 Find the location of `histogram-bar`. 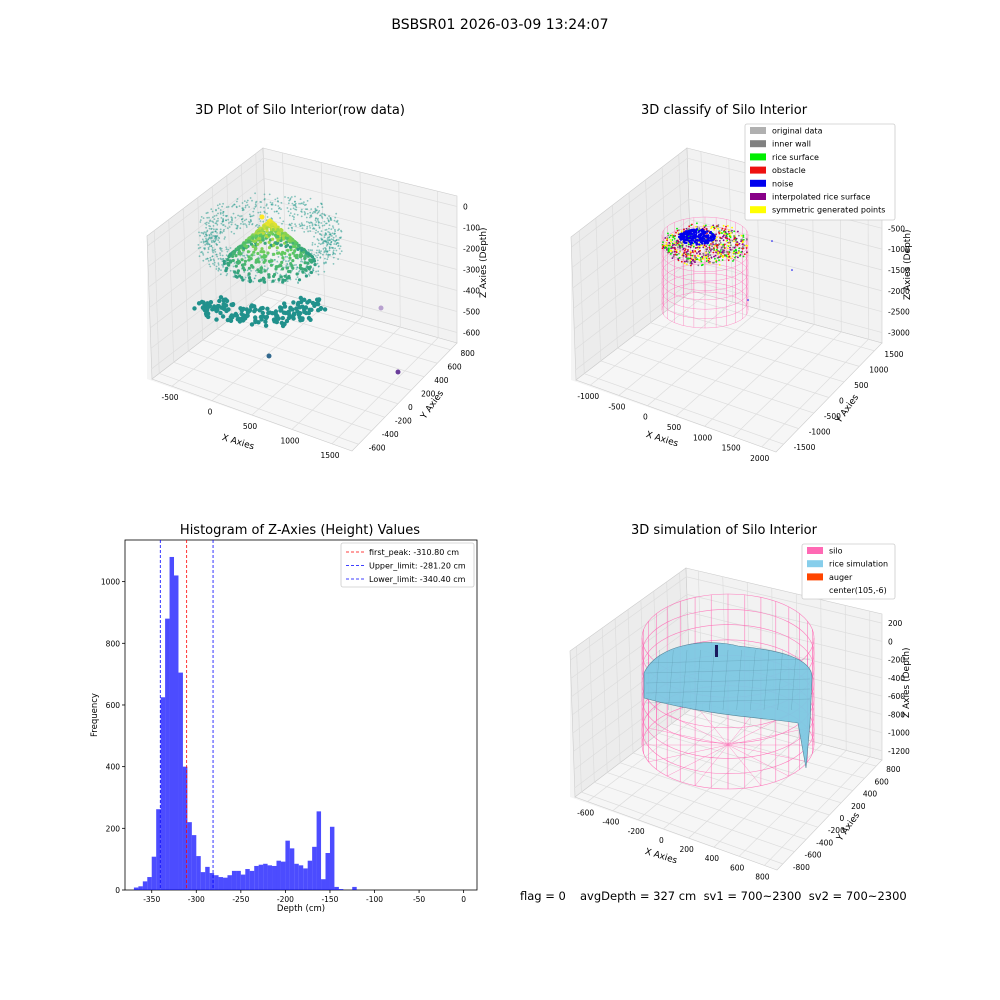

histogram-bar is located at coordinates (252, 880).